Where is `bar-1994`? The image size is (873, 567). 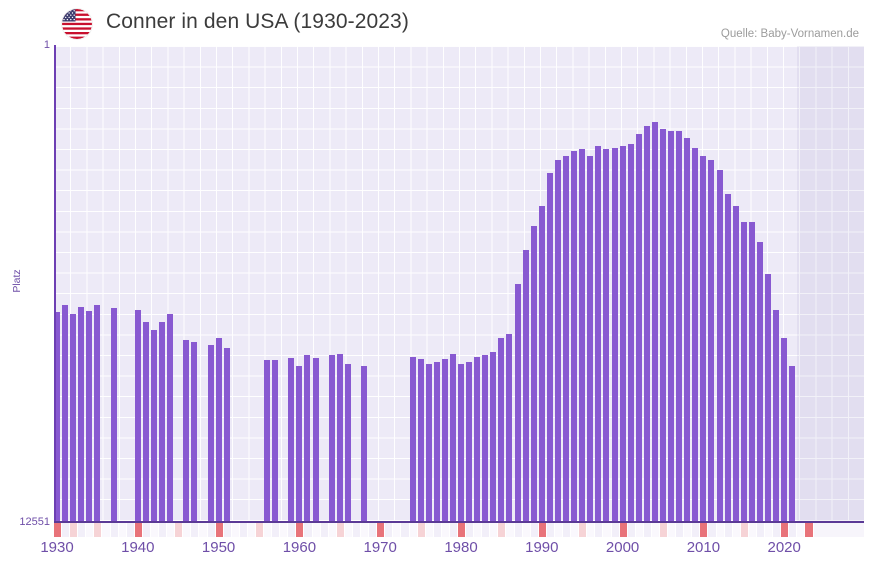 bar-1994 is located at coordinates (574, 336).